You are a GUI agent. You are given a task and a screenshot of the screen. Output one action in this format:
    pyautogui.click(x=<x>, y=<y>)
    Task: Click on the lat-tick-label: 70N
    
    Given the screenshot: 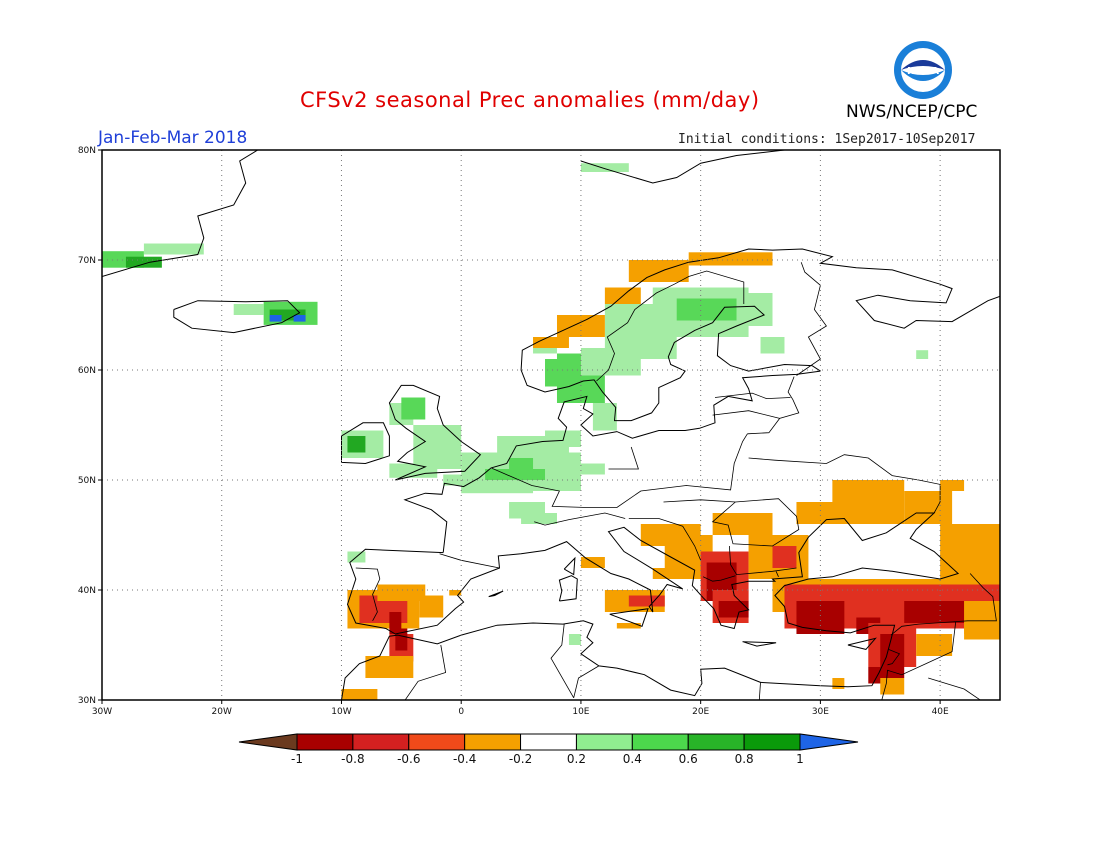 What is the action you would take?
    pyautogui.click(x=87, y=261)
    